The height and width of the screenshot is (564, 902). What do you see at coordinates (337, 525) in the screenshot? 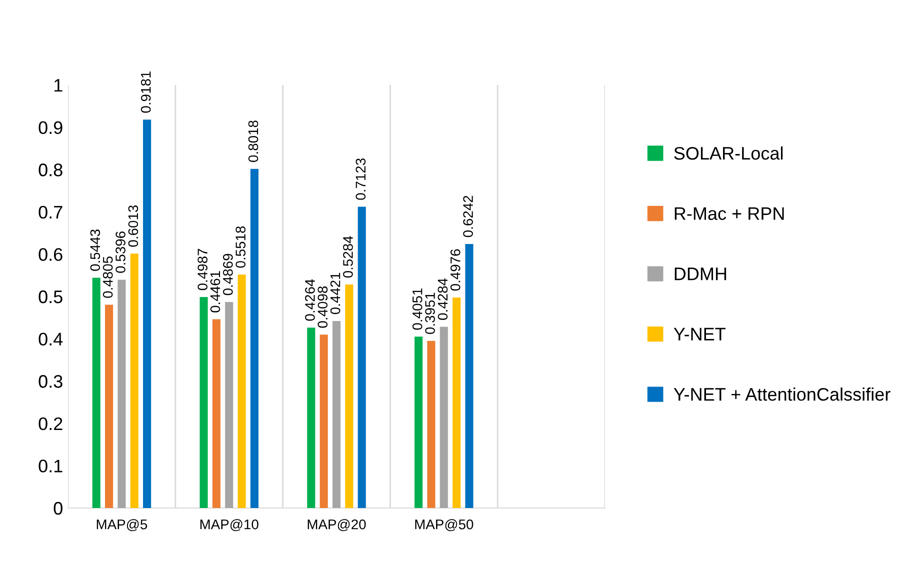
I see `x-tick-label: MAP@20` at bounding box center [337, 525].